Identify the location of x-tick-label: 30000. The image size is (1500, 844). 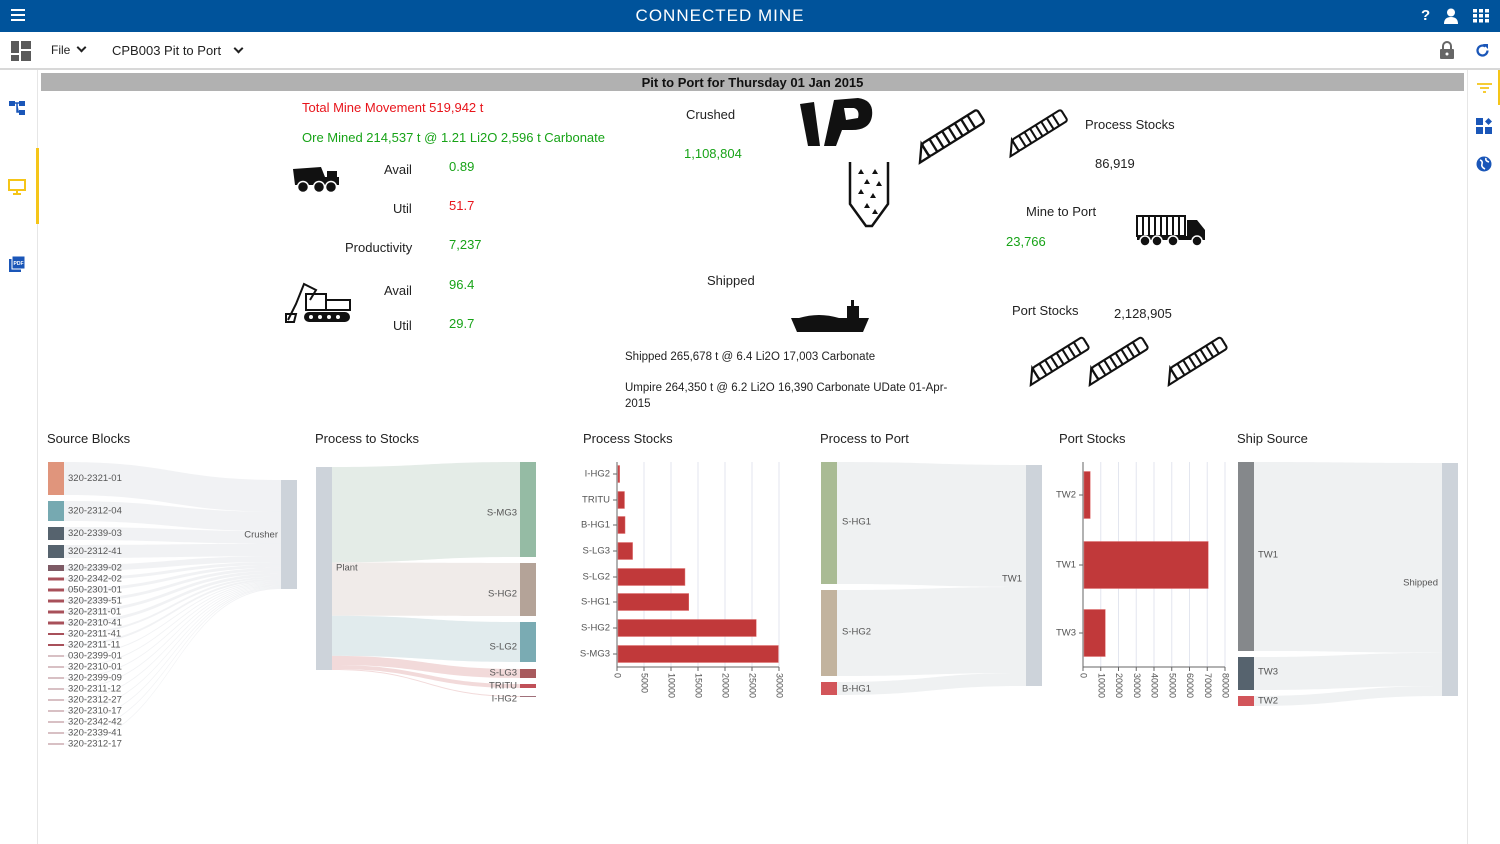
(780, 685).